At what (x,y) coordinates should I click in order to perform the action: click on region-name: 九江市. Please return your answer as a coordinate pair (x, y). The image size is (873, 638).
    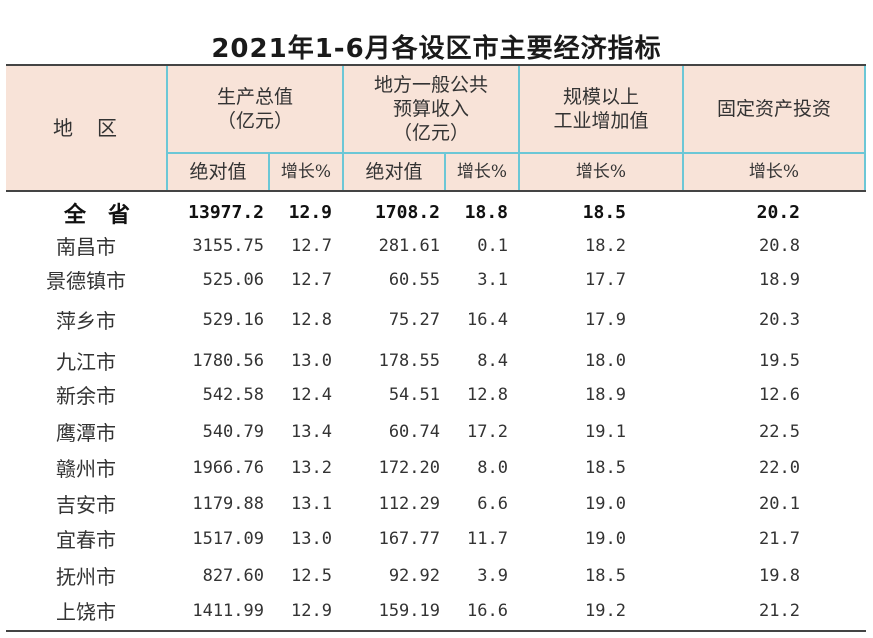
    Looking at the image, I should click on (86, 362).